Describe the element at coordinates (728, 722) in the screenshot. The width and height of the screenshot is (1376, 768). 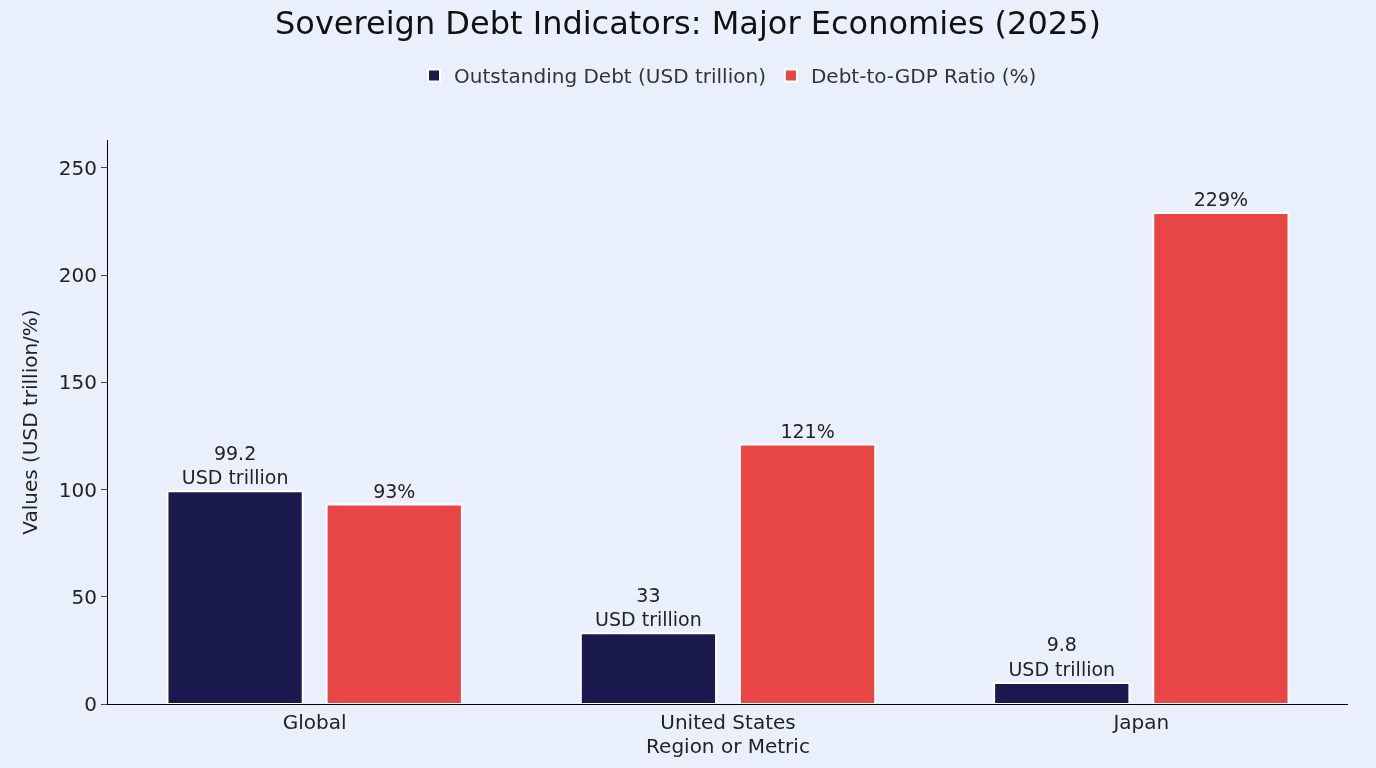
I see `x-tick-label: United States` at that location.